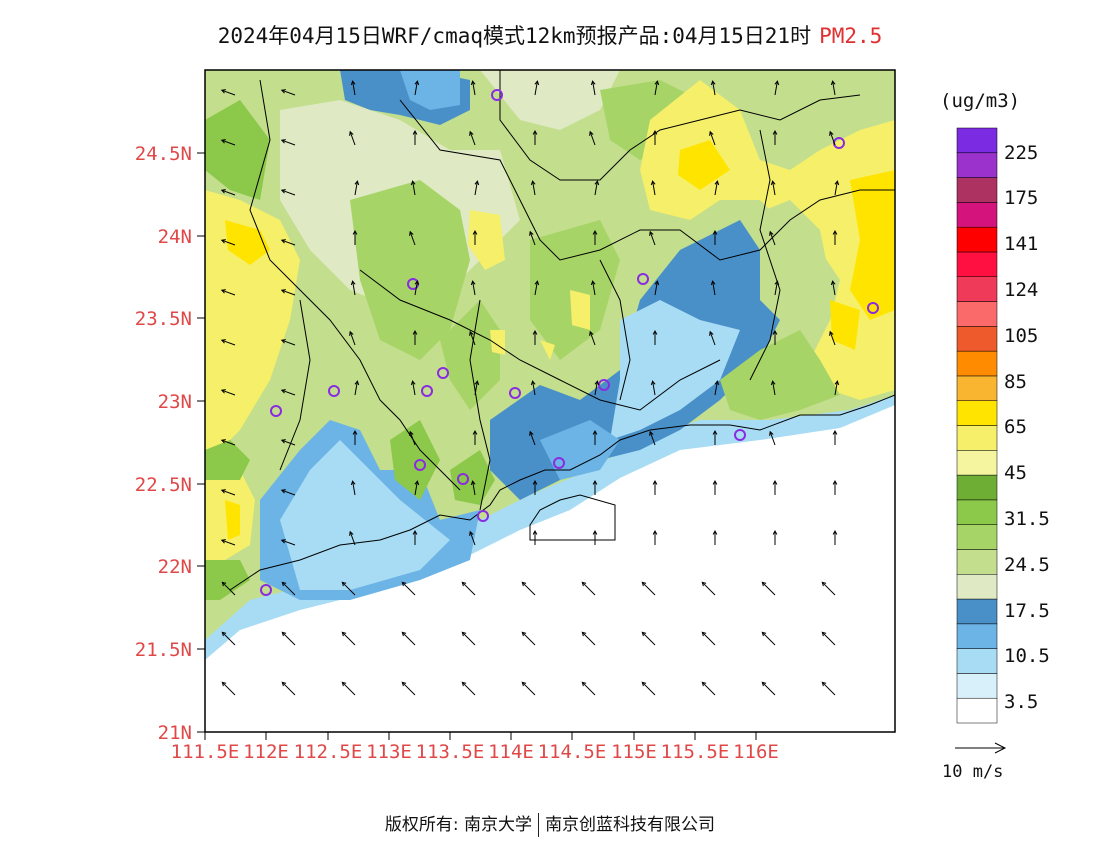  I want to click on reference-vector-label: 10 m/s, so click(973, 772).